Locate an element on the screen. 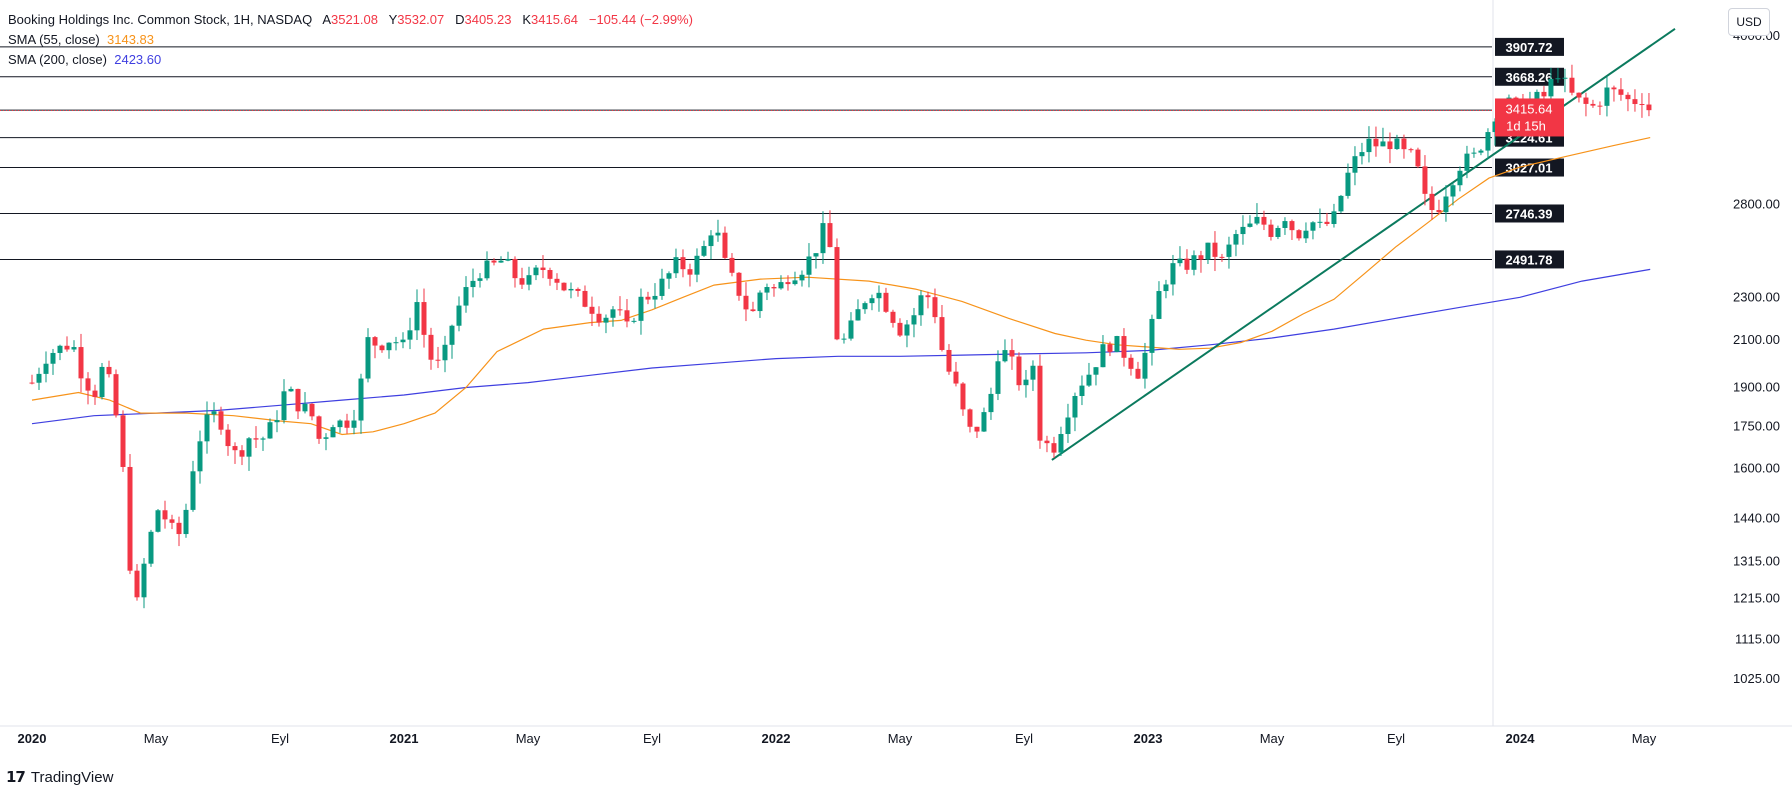 The height and width of the screenshot is (792, 1792). sma55-row: SMA (55, close) 3143.83 is located at coordinates (350, 40).